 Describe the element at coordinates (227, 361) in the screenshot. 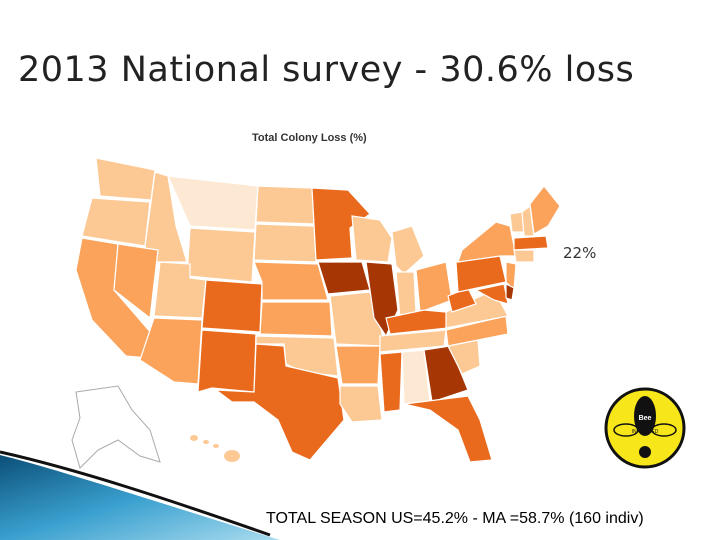

I see `state-nm` at that location.